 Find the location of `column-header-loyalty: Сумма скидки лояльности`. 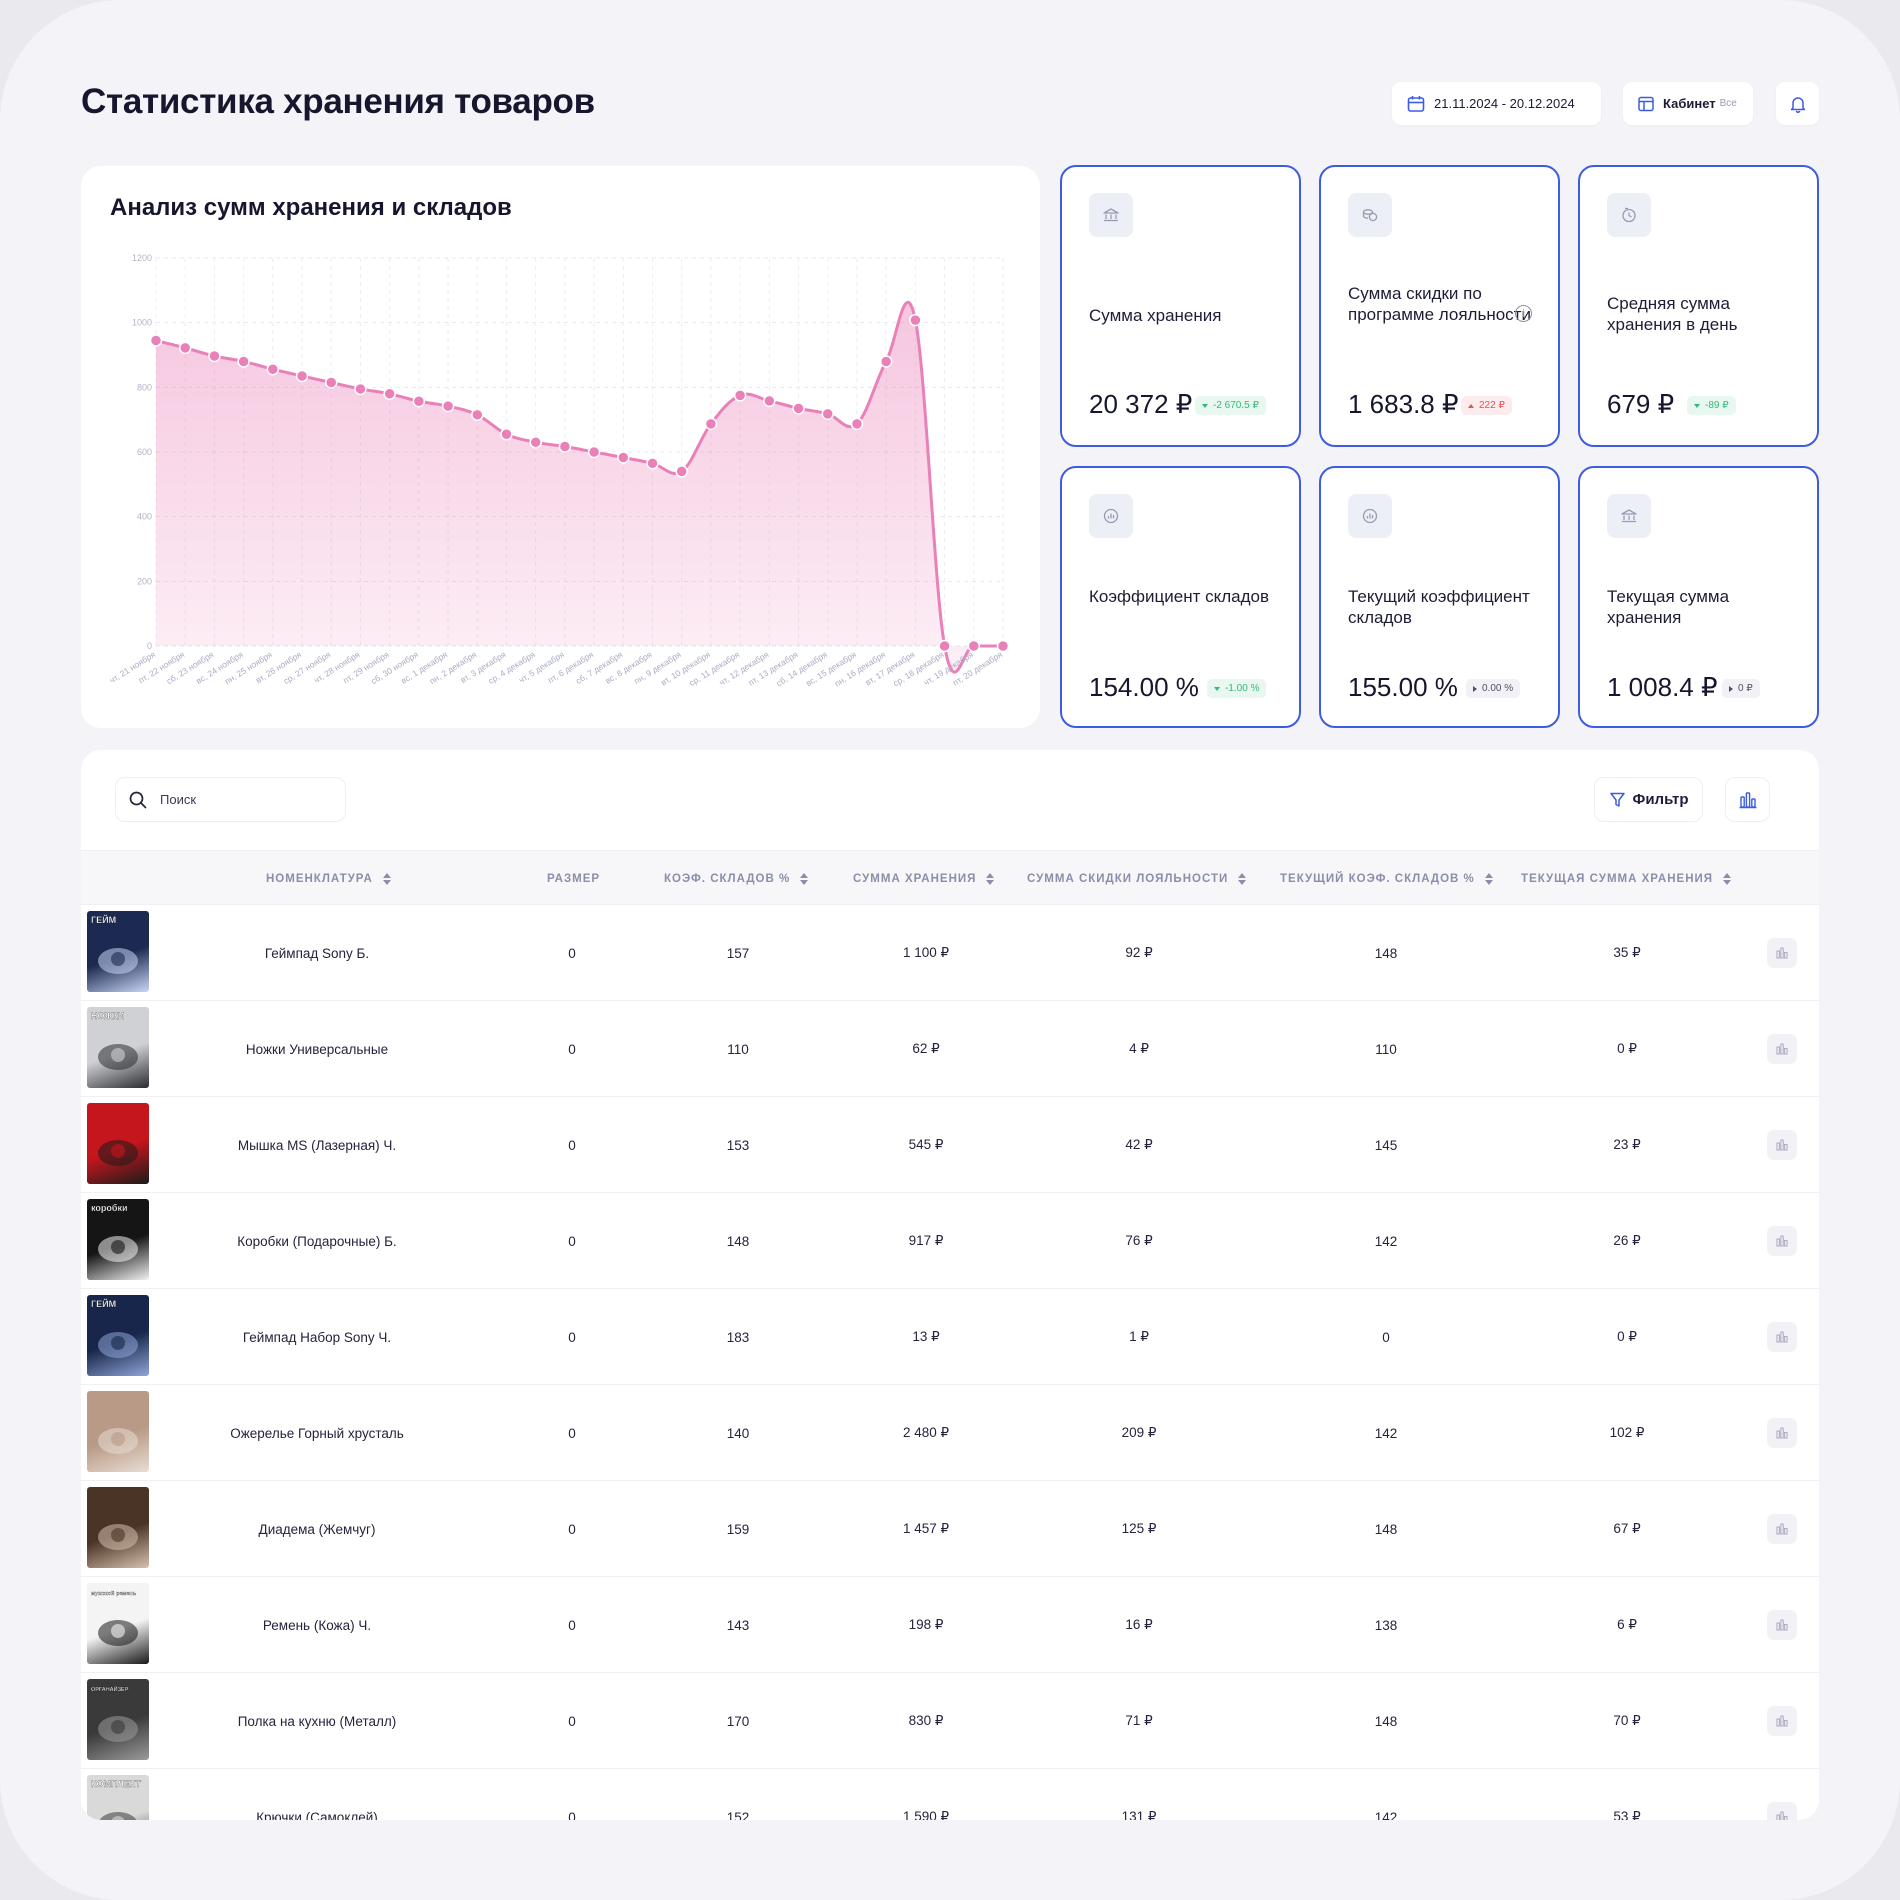

column-header-loyalty: Сумма скидки лояльности is located at coordinates (1137, 878).